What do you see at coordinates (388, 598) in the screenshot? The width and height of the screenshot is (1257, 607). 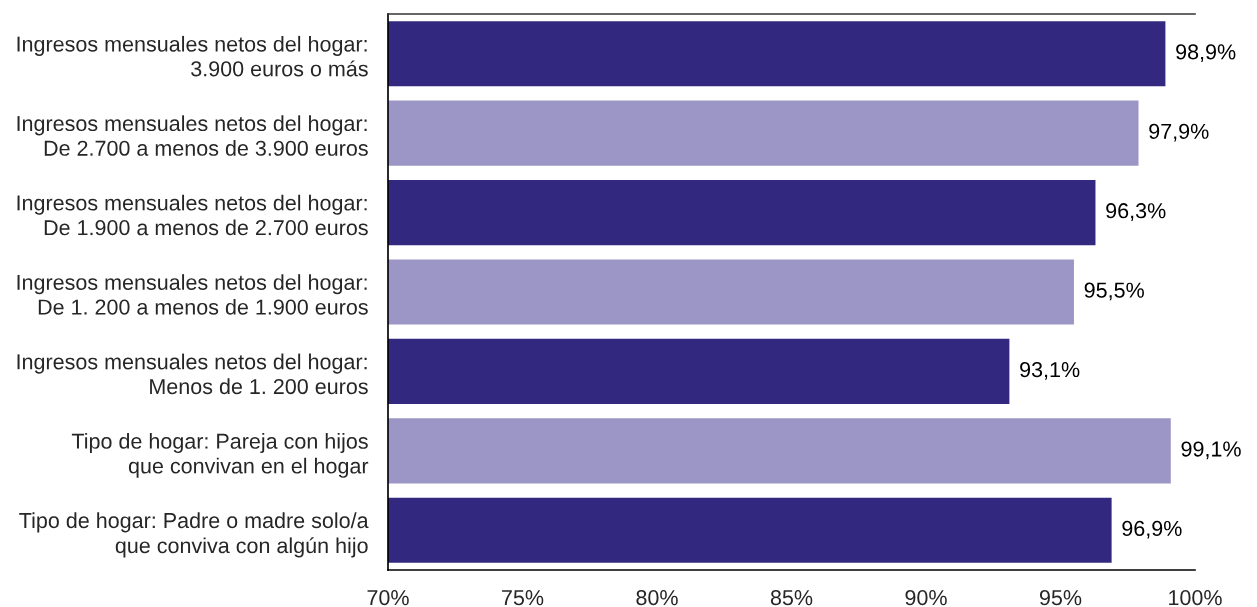 I see `x-tick-label: 70%` at bounding box center [388, 598].